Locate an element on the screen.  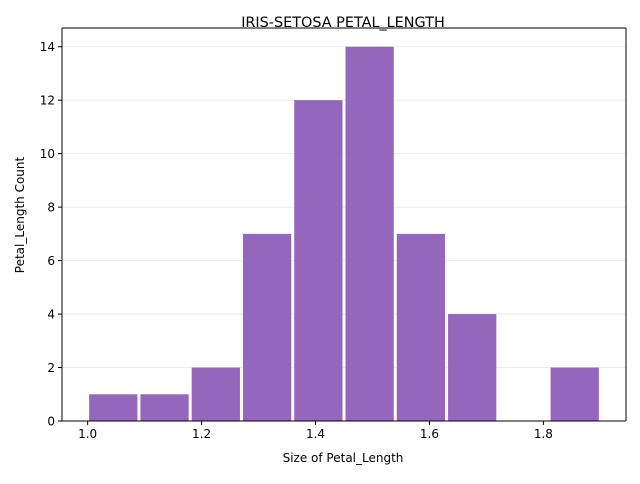
y-tick-label-12: 12 is located at coordinates (47, 101).